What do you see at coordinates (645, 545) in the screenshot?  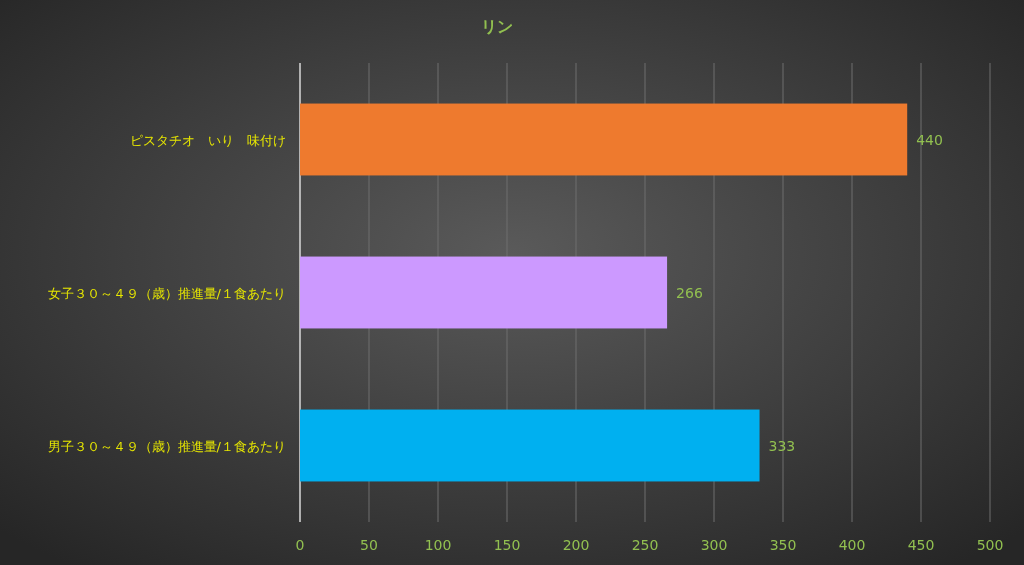 I see `x-tick-label: 250` at bounding box center [645, 545].